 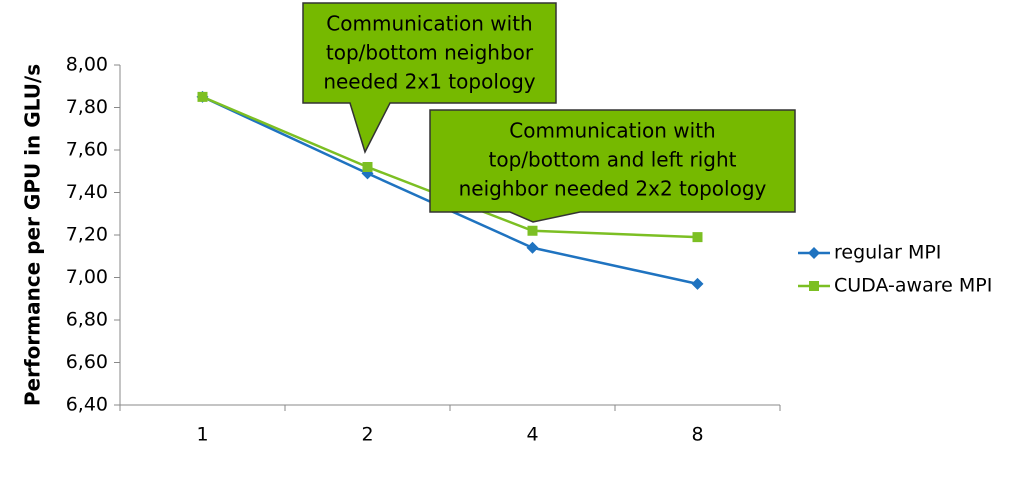 I want to click on callout-text: top/bottom and left right, so click(x=613, y=160).